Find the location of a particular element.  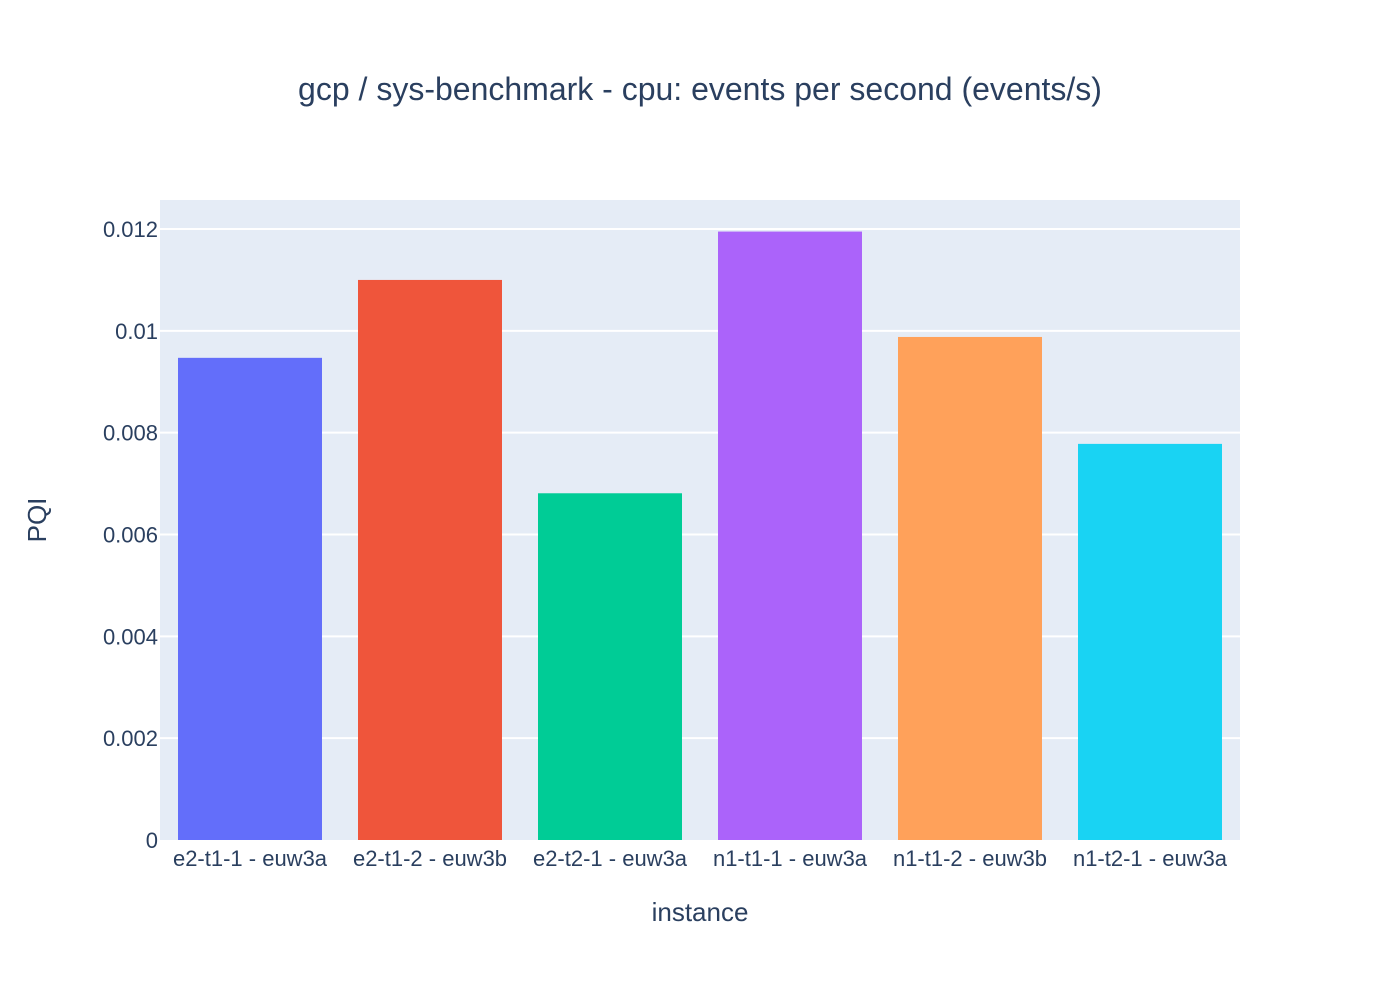

x-tick-label: e2-t2-1 - euw3a is located at coordinates (610, 858).